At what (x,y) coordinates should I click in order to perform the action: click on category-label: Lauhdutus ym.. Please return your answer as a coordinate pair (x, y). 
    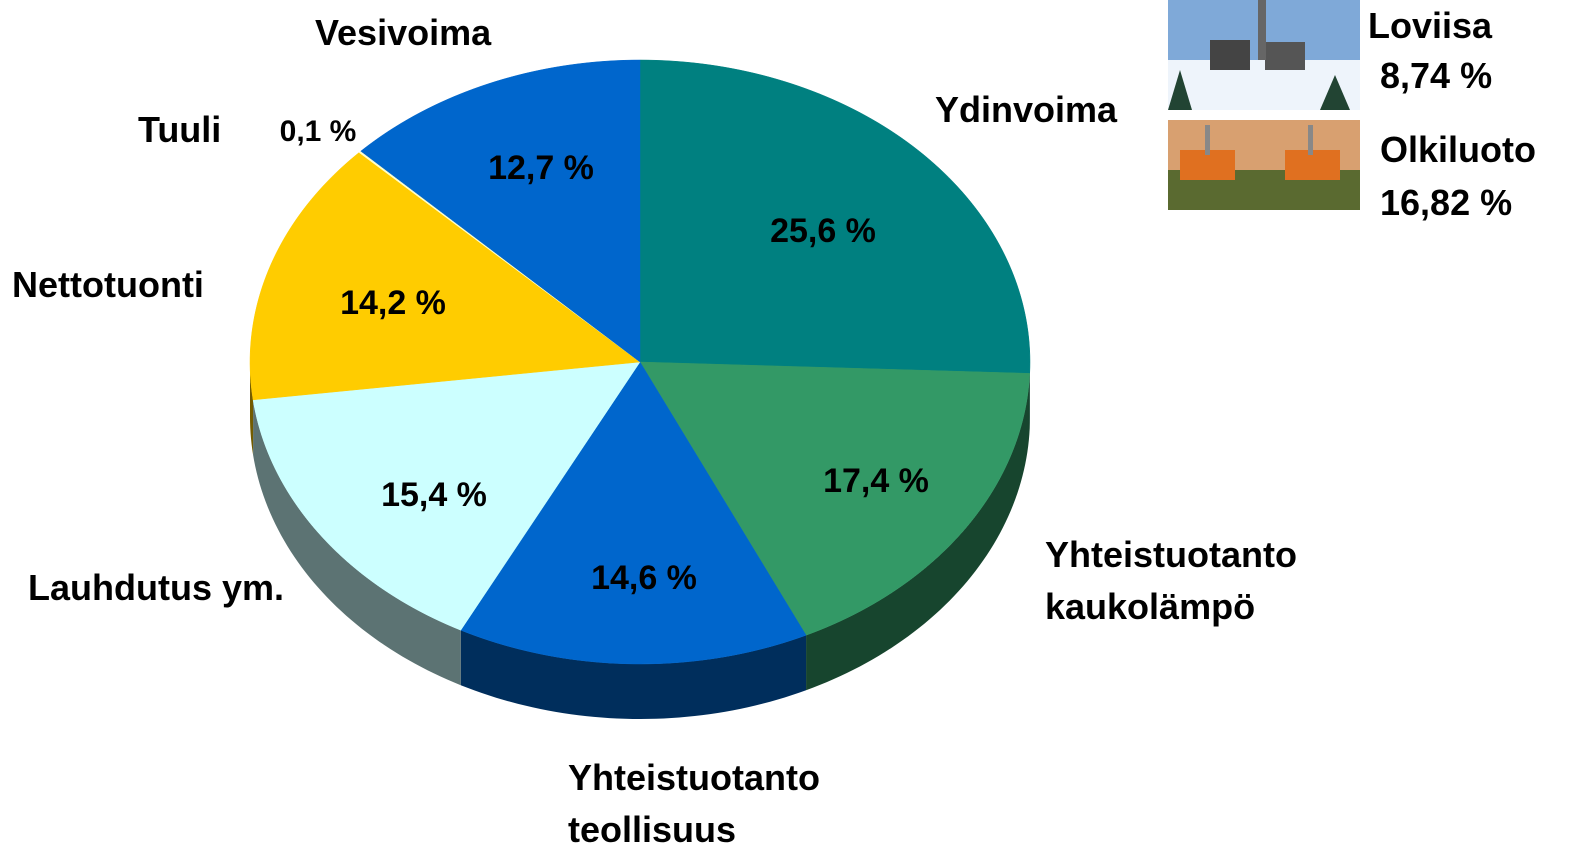
    Looking at the image, I should click on (156, 587).